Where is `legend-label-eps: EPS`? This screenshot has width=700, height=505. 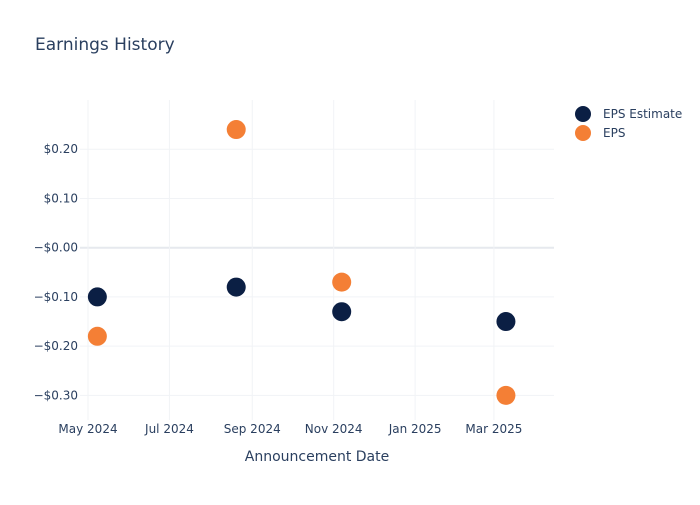
legend-label-eps: EPS is located at coordinates (614, 133).